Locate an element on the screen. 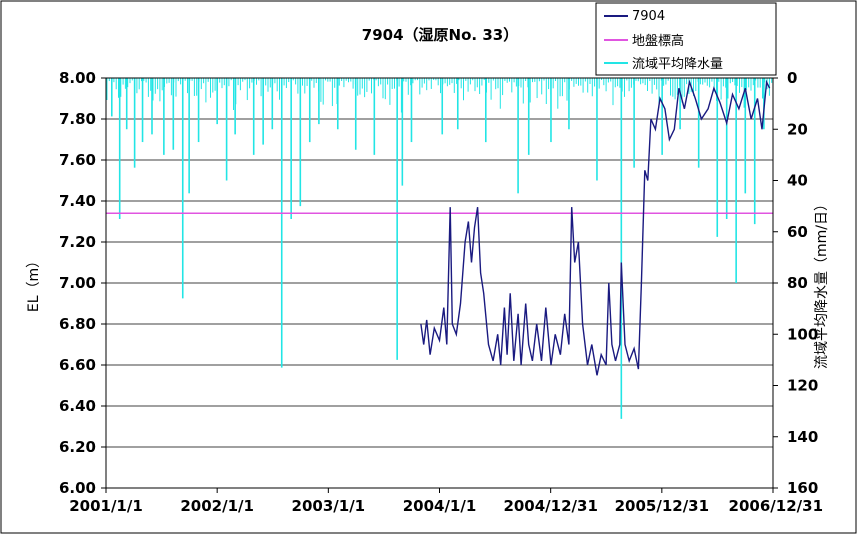 The width and height of the screenshot is (857, 534). left-tick-label: 6.80 is located at coordinates (77, 324).